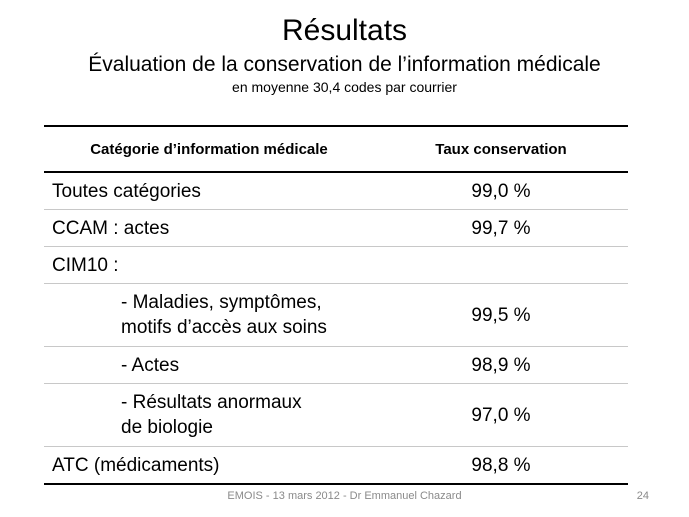 This screenshot has width=689, height=517. What do you see at coordinates (136, 465) in the screenshot?
I see `row-label: ATC (médicaments)` at bounding box center [136, 465].